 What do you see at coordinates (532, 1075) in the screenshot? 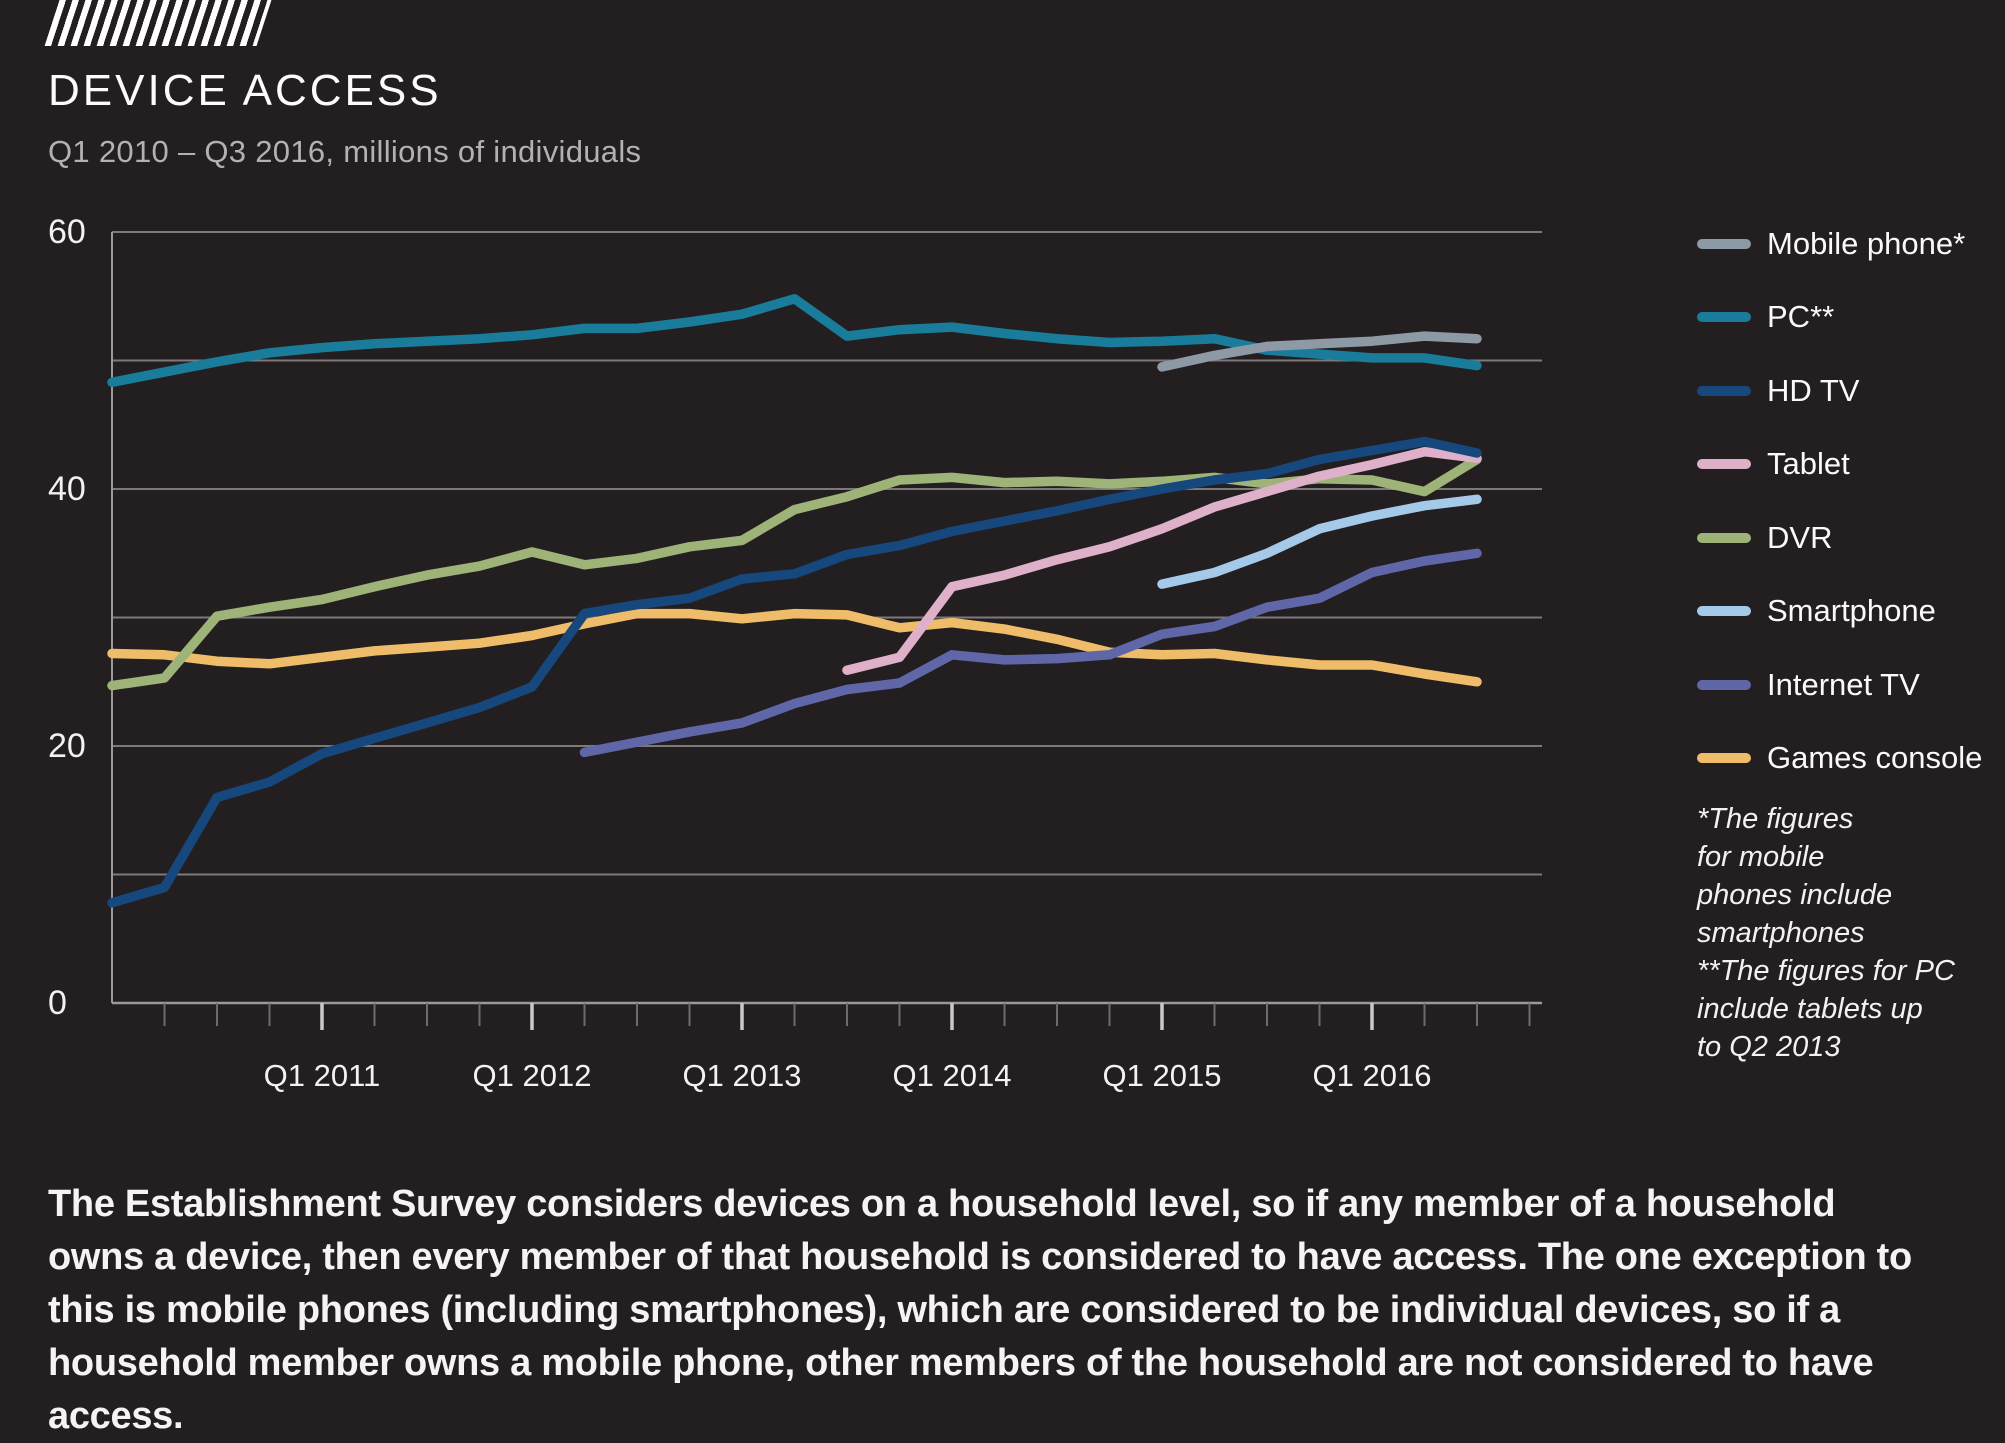
I see `x-tick-label: Q1 2012` at bounding box center [532, 1075].